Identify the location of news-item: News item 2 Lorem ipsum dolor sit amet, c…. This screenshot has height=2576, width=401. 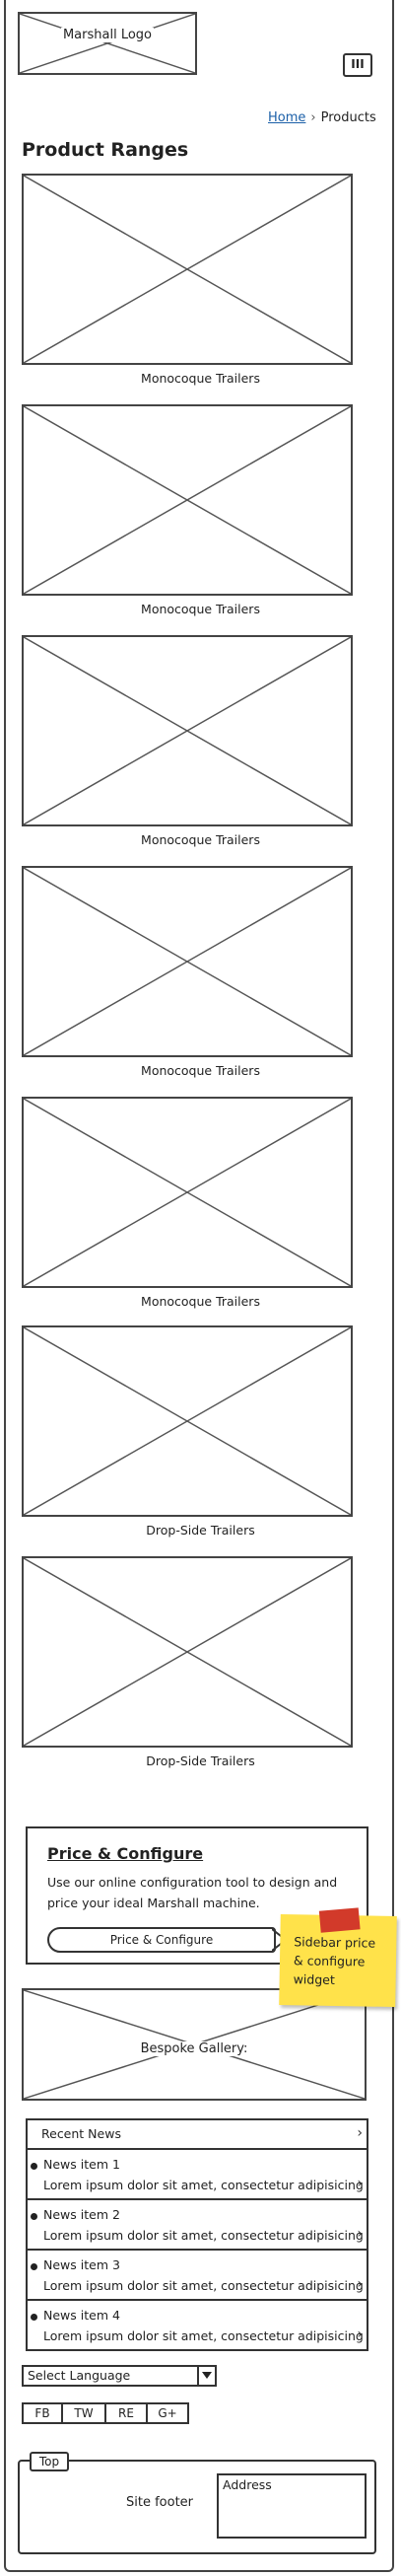
(197, 2225).